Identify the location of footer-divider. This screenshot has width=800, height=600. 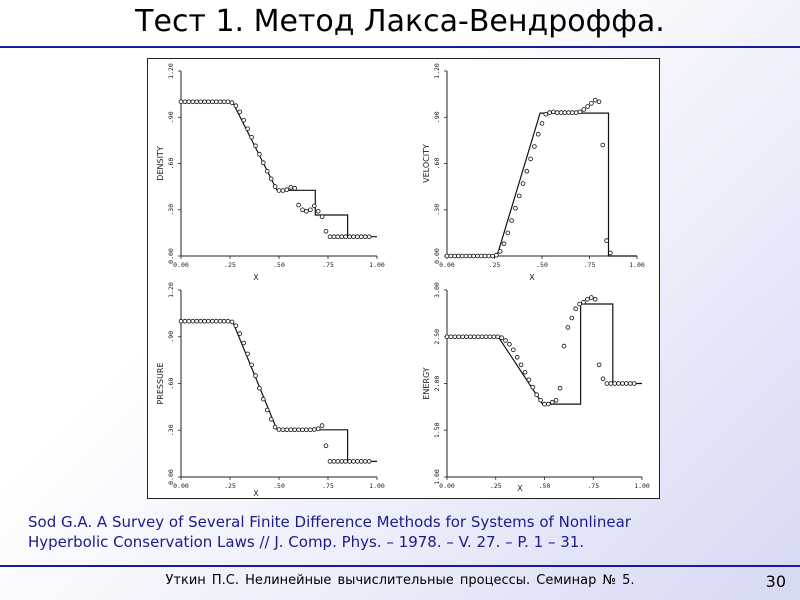
(400, 566).